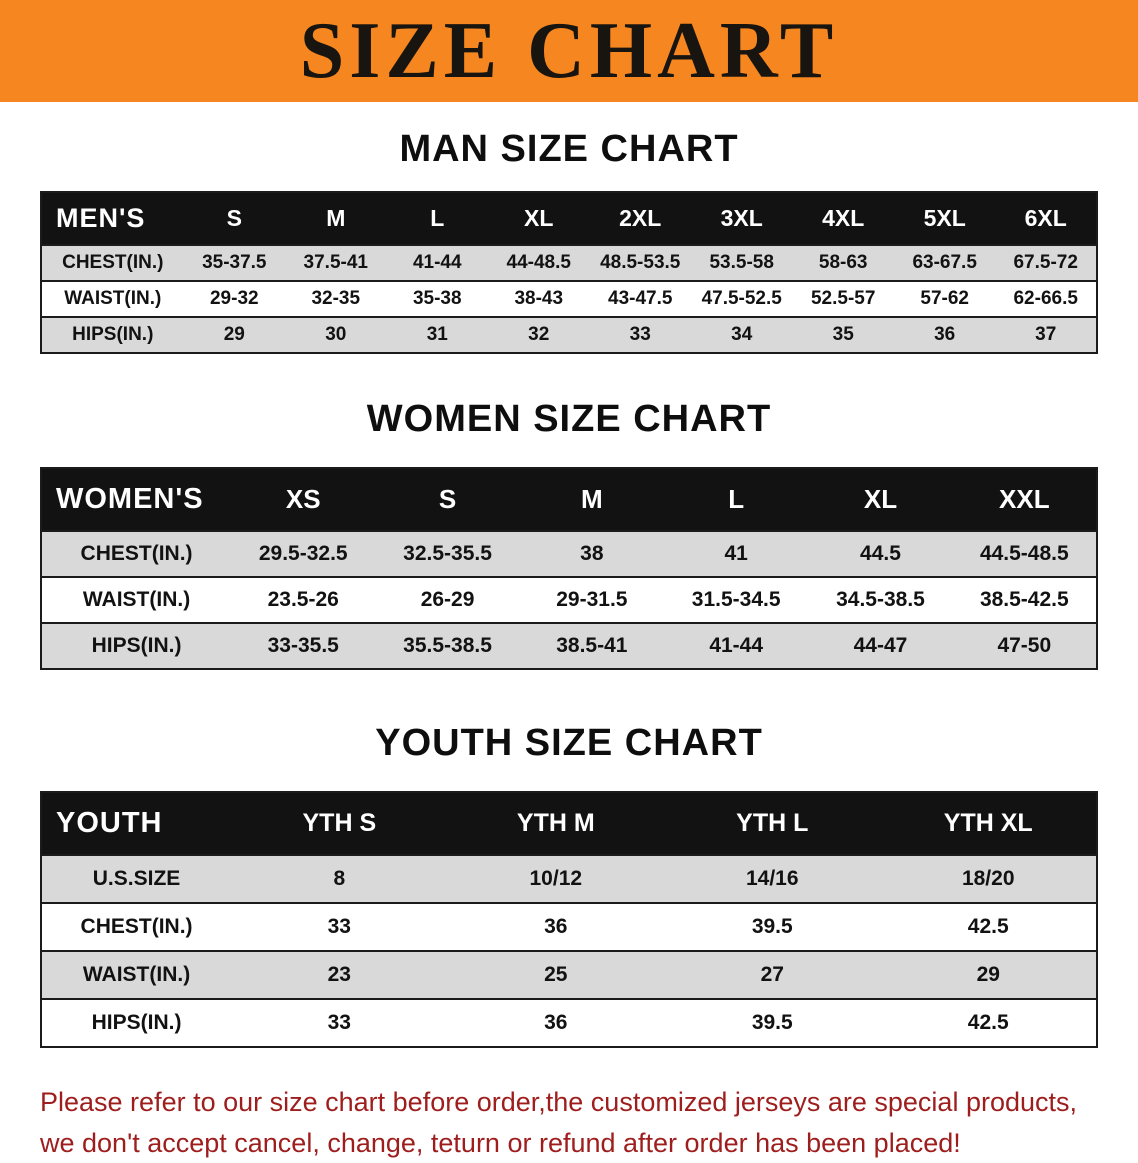 This screenshot has width=1138, height=1163. What do you see at coordinates (303, 646) in the screenshot?
I see `size-value-cell: 33-35.5` at bounding box center [303, 646].